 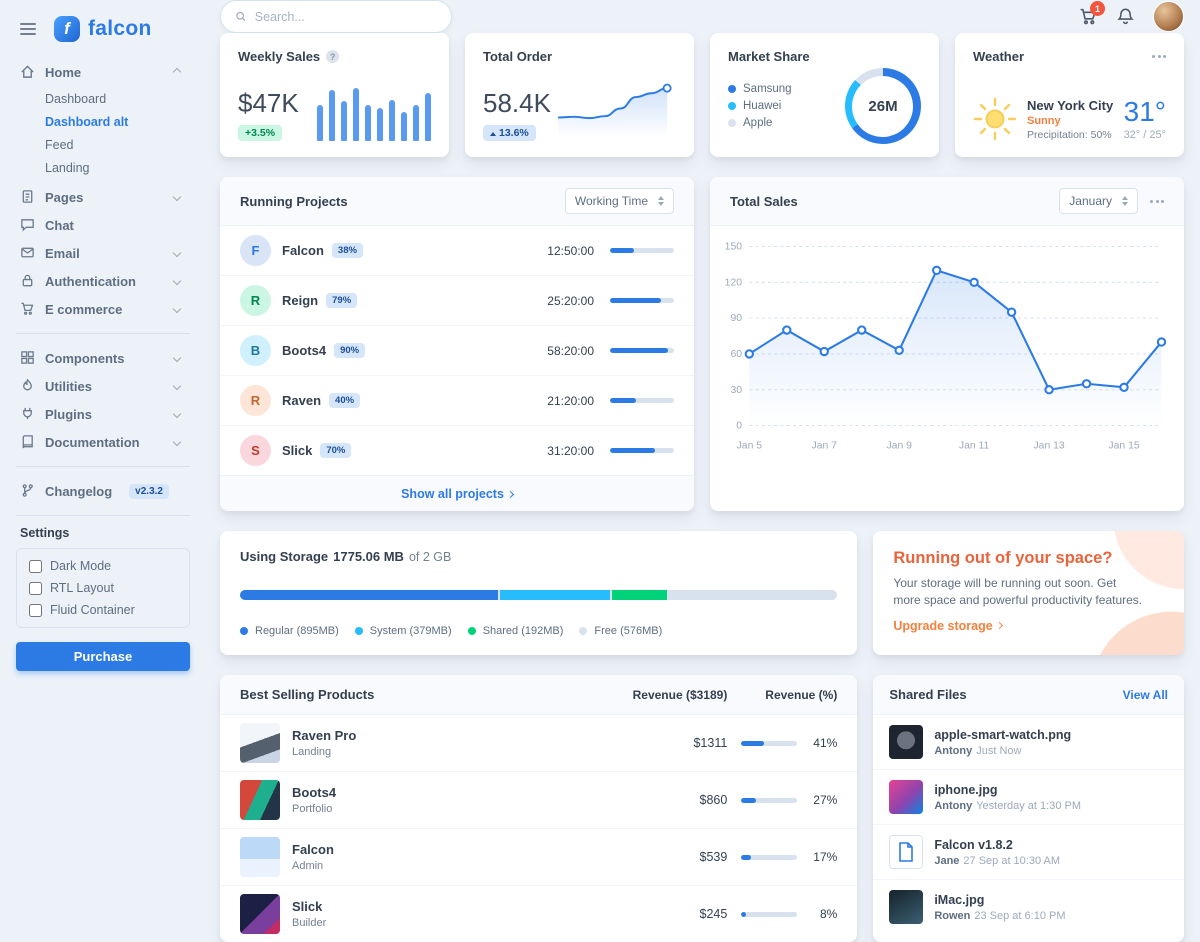 I want to click on chevron-down-icon, so click(x=177, y=197).